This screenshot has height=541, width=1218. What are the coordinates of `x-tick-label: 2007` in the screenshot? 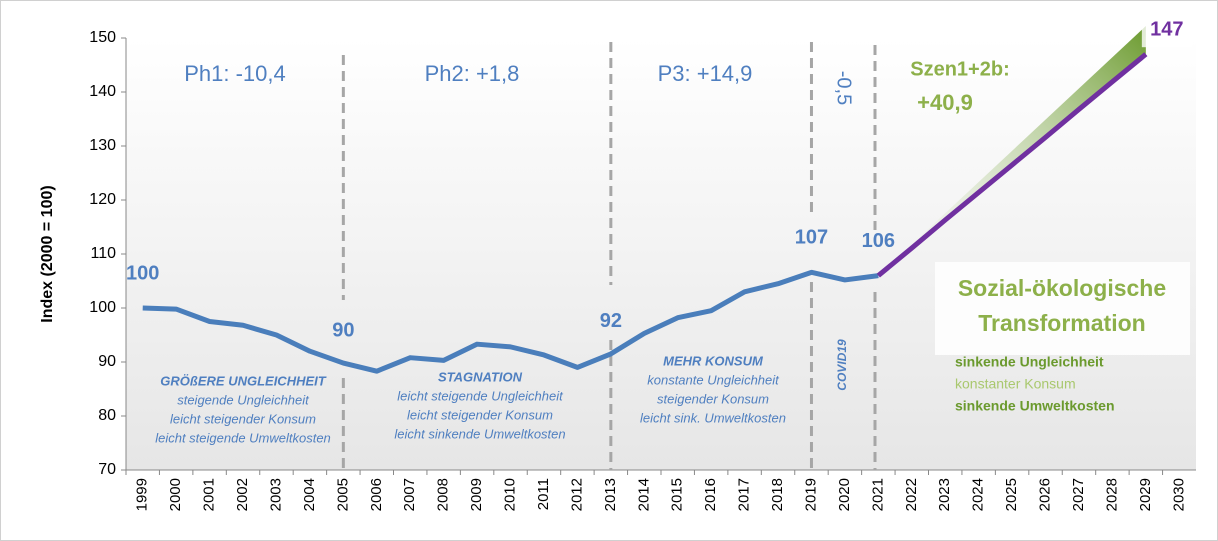 It's located at (409, 494).